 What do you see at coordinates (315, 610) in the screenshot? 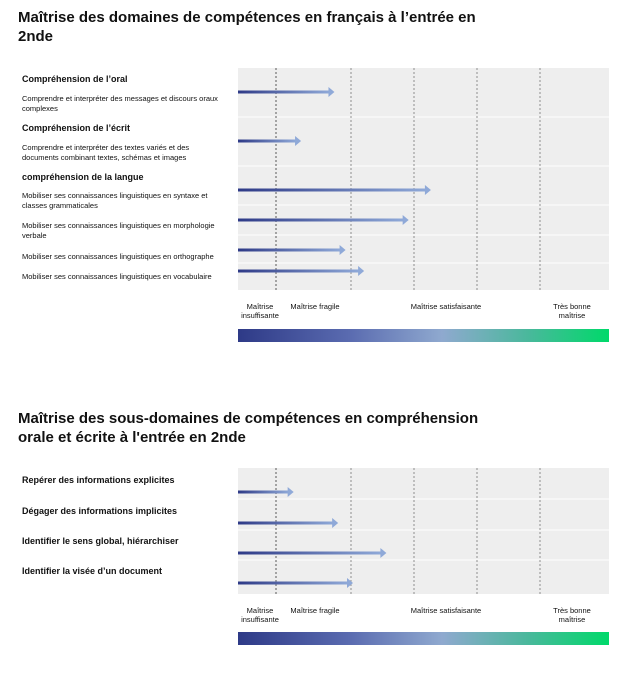
I see `chart2-level-label: Maîtrise fragile` at bounding box center [315, 610].